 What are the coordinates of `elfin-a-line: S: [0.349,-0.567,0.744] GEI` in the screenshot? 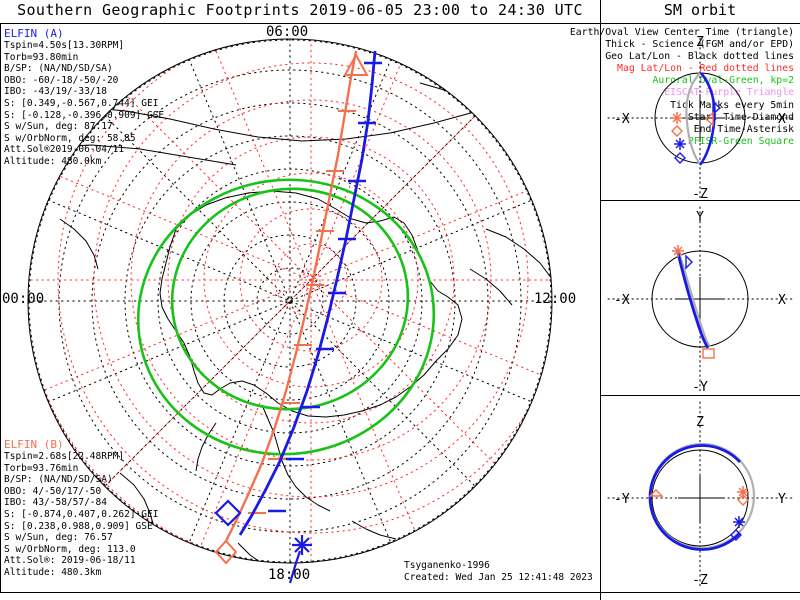 It's located at (81, 103).